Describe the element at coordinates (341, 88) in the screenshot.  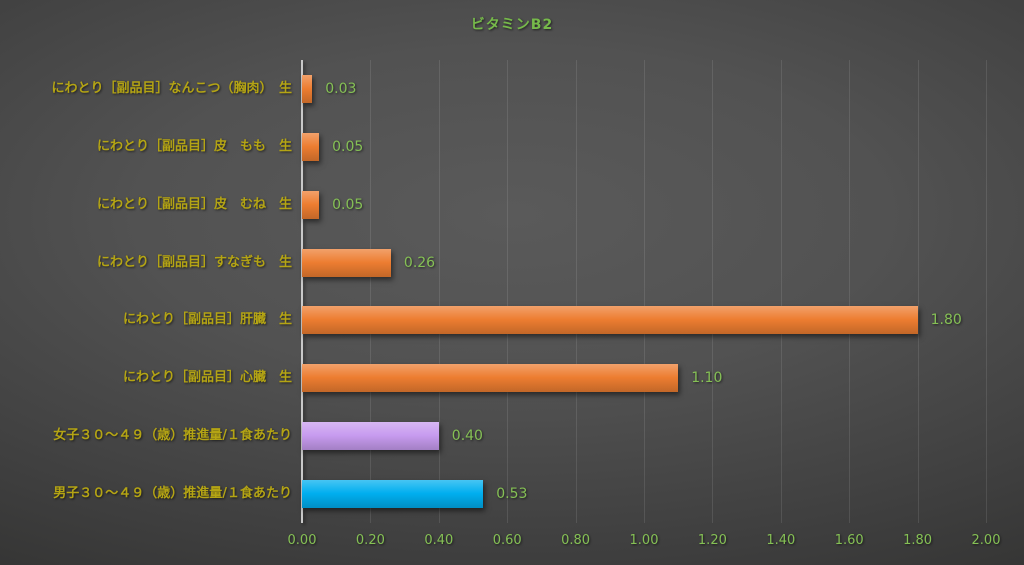
I see `bar-value-label: 0.03` at that location.